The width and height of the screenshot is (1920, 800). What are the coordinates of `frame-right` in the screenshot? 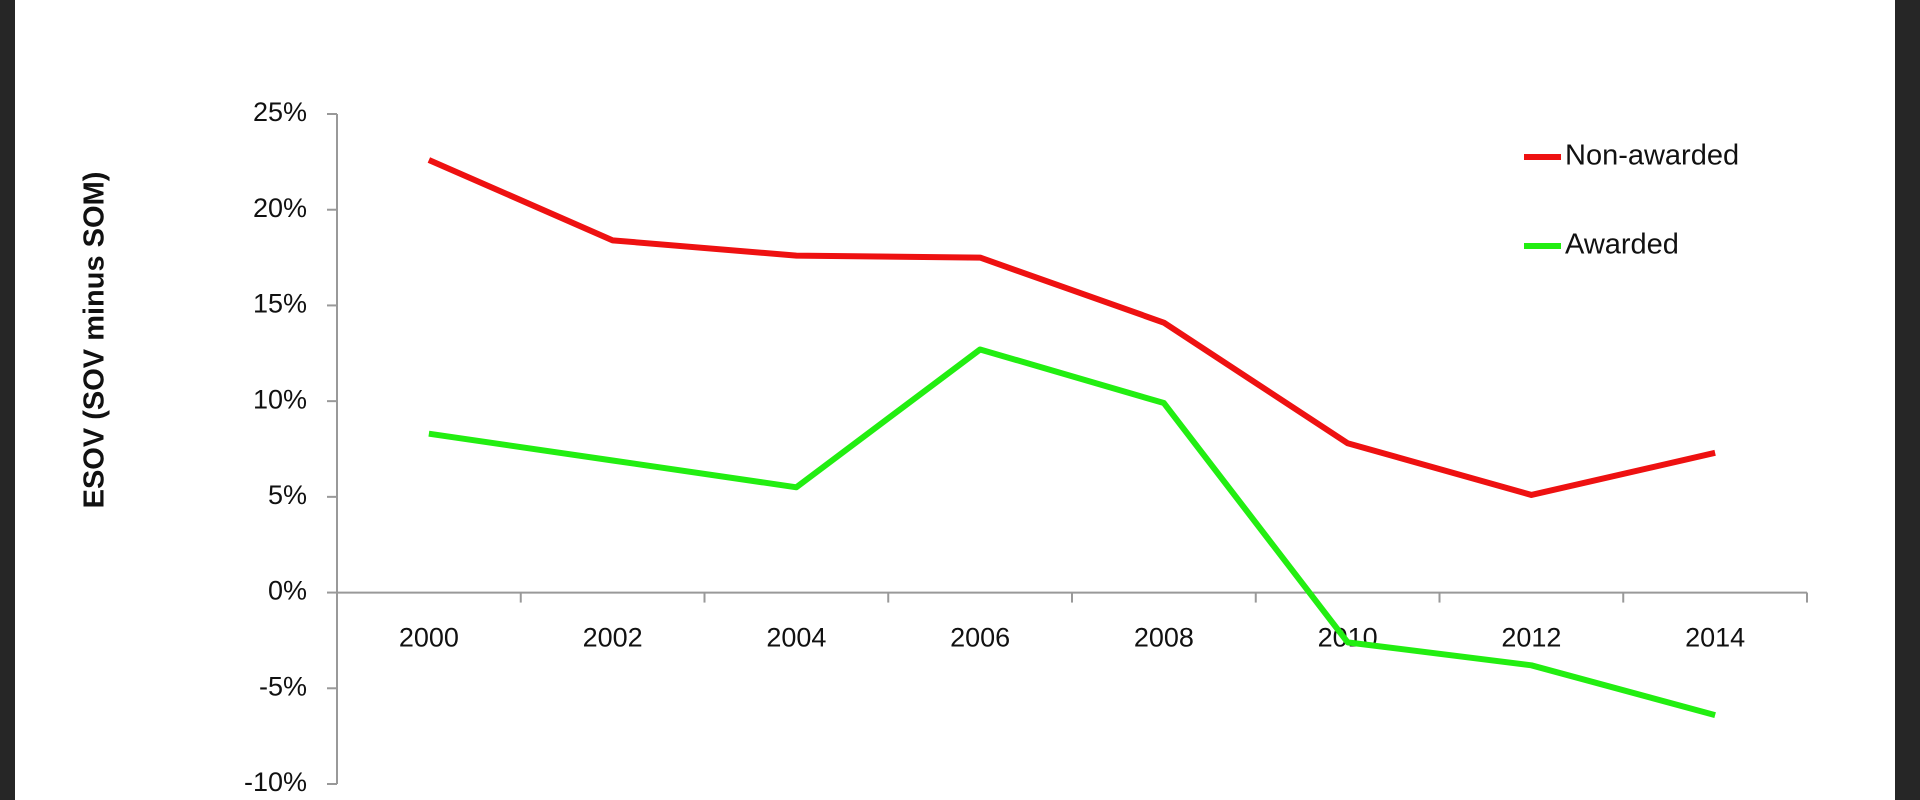 It's located at (1907, 400).